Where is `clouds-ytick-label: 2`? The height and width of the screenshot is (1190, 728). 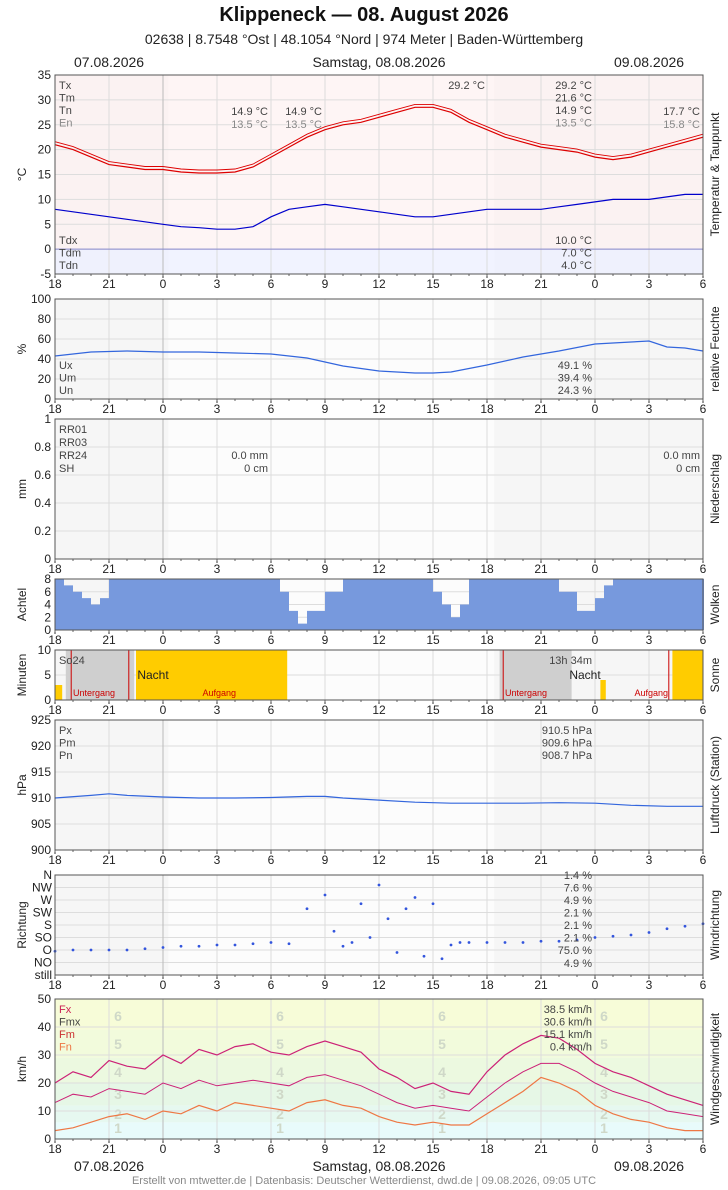 clouds-ytick-label: 2 is located at coordinates (47, 617).